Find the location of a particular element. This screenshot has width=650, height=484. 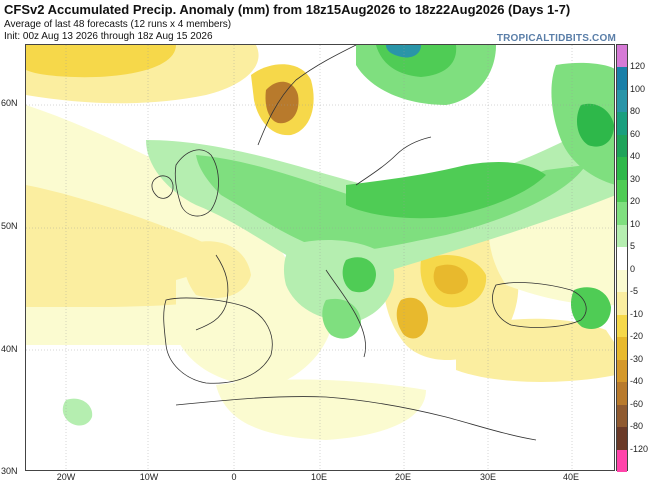

colorbar-label: -60 is located at coordinates (637, 403).